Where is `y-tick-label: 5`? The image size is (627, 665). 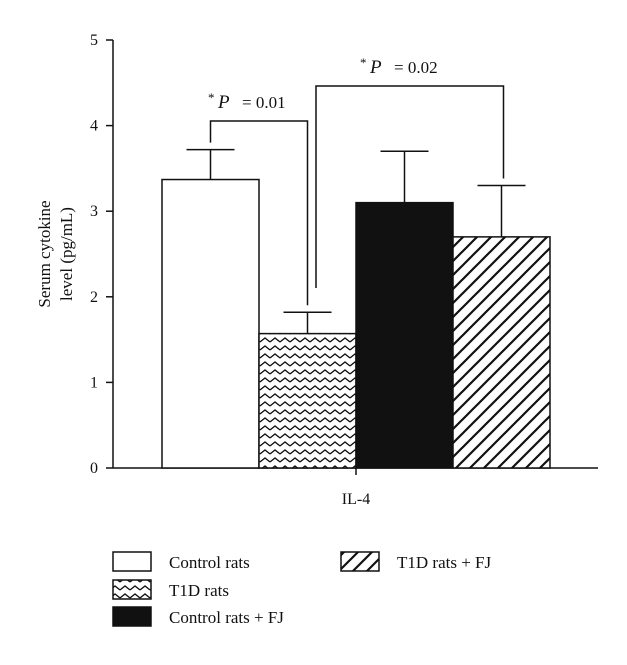 y-tick-label: 5 is located at coordinates (94, 40).